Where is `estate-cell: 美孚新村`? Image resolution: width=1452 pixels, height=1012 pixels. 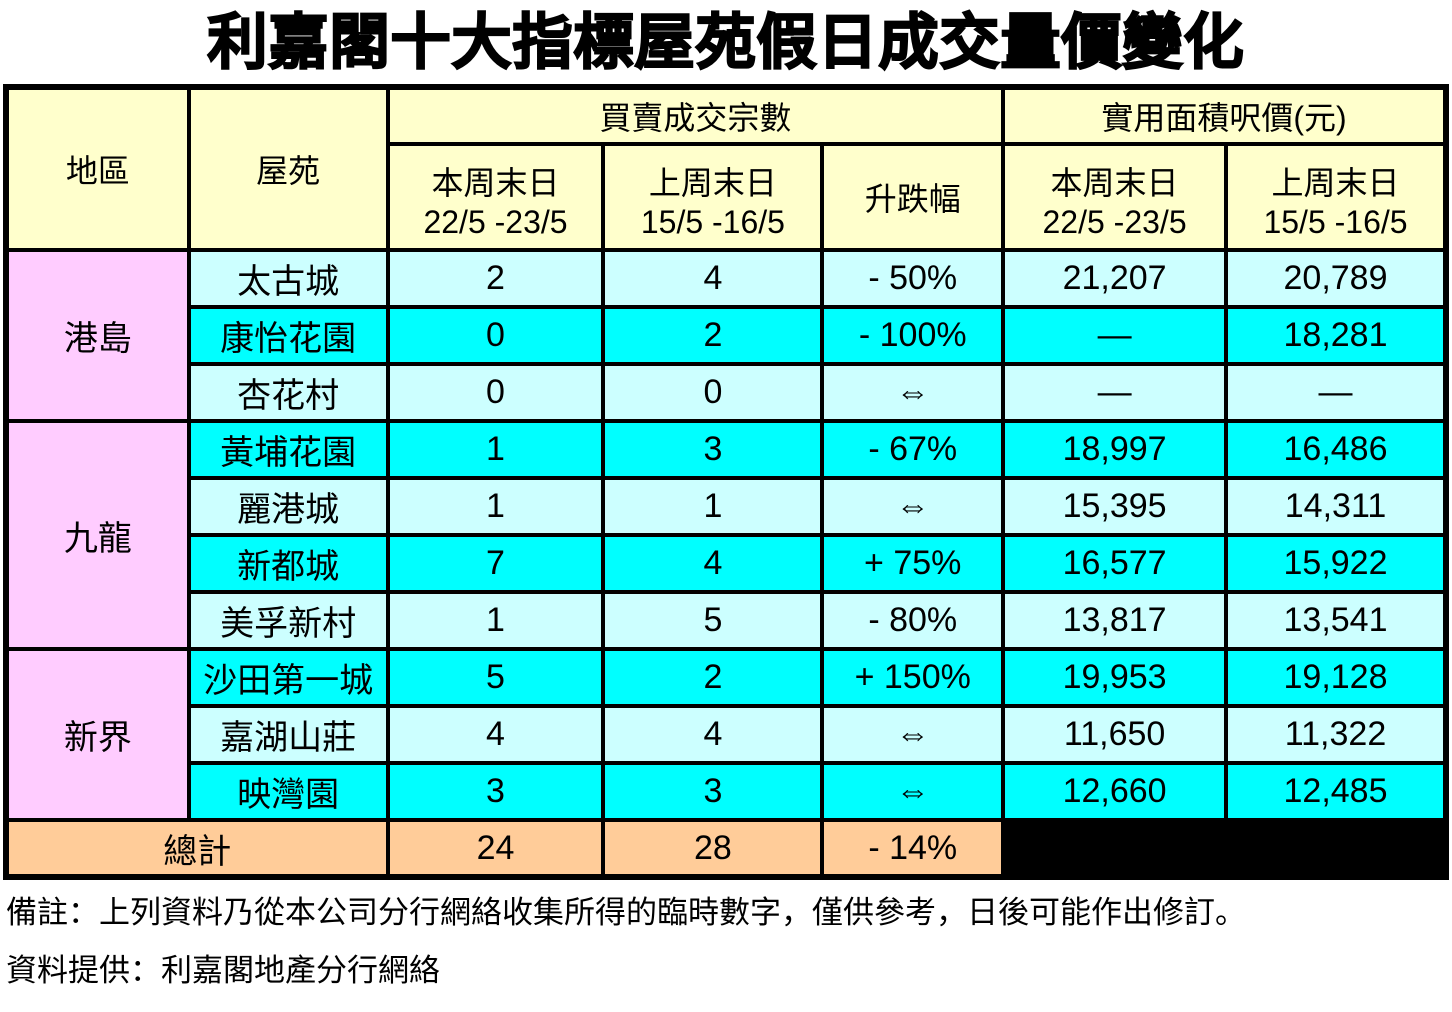 estate-cell: 美孚新村 is located at coordinates (288, 620).